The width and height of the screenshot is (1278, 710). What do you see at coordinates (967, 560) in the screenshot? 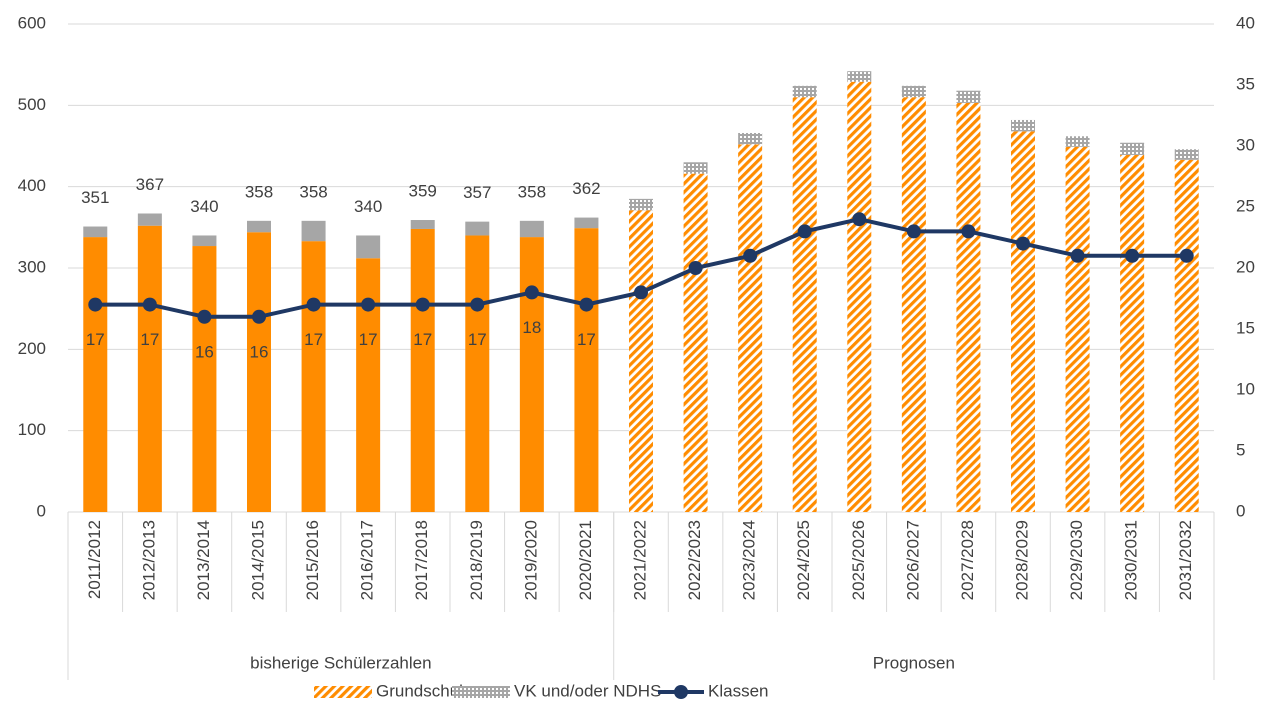
I see `x-tick-label: 2027/2028` at bounding box center [967, 560].